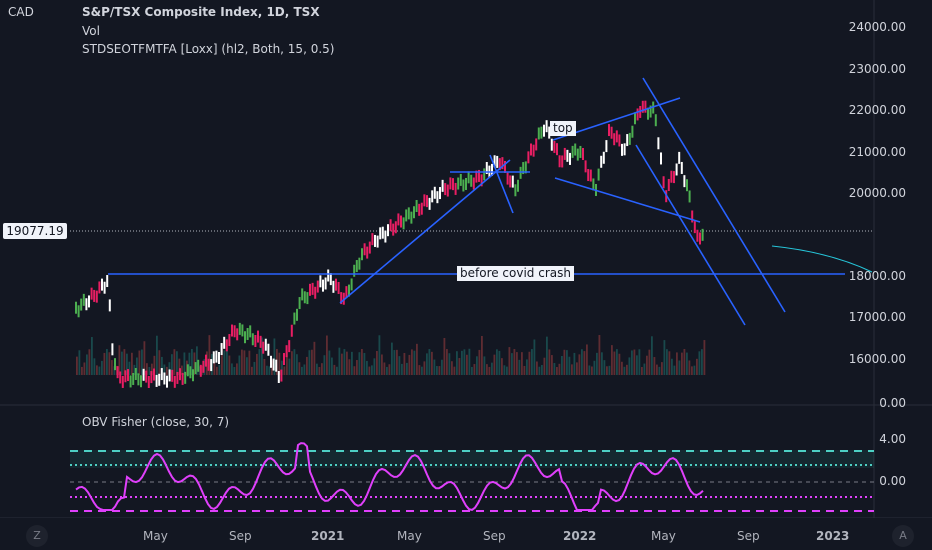 The height and width of the screenshot is (550, 932). What do you see at coordinates (425, 231) in the screenshot?
I see `trend-line` at bounding box center [425, 231].